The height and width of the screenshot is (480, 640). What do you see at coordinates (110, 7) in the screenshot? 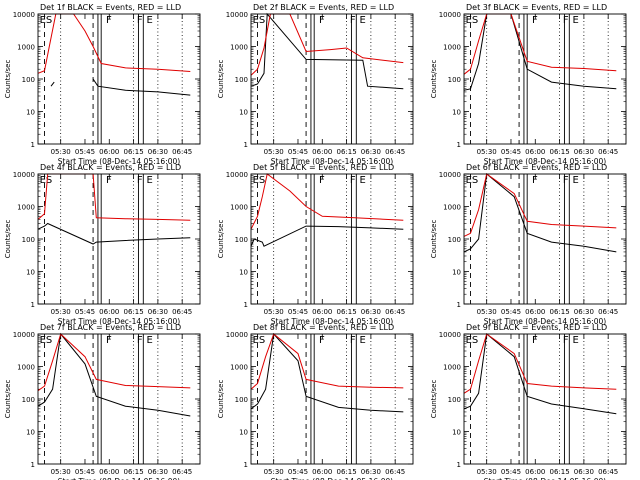
I see `panel-title: Det 1f BLACK = Events, RED = LLD` at bounding box center [110, 7].